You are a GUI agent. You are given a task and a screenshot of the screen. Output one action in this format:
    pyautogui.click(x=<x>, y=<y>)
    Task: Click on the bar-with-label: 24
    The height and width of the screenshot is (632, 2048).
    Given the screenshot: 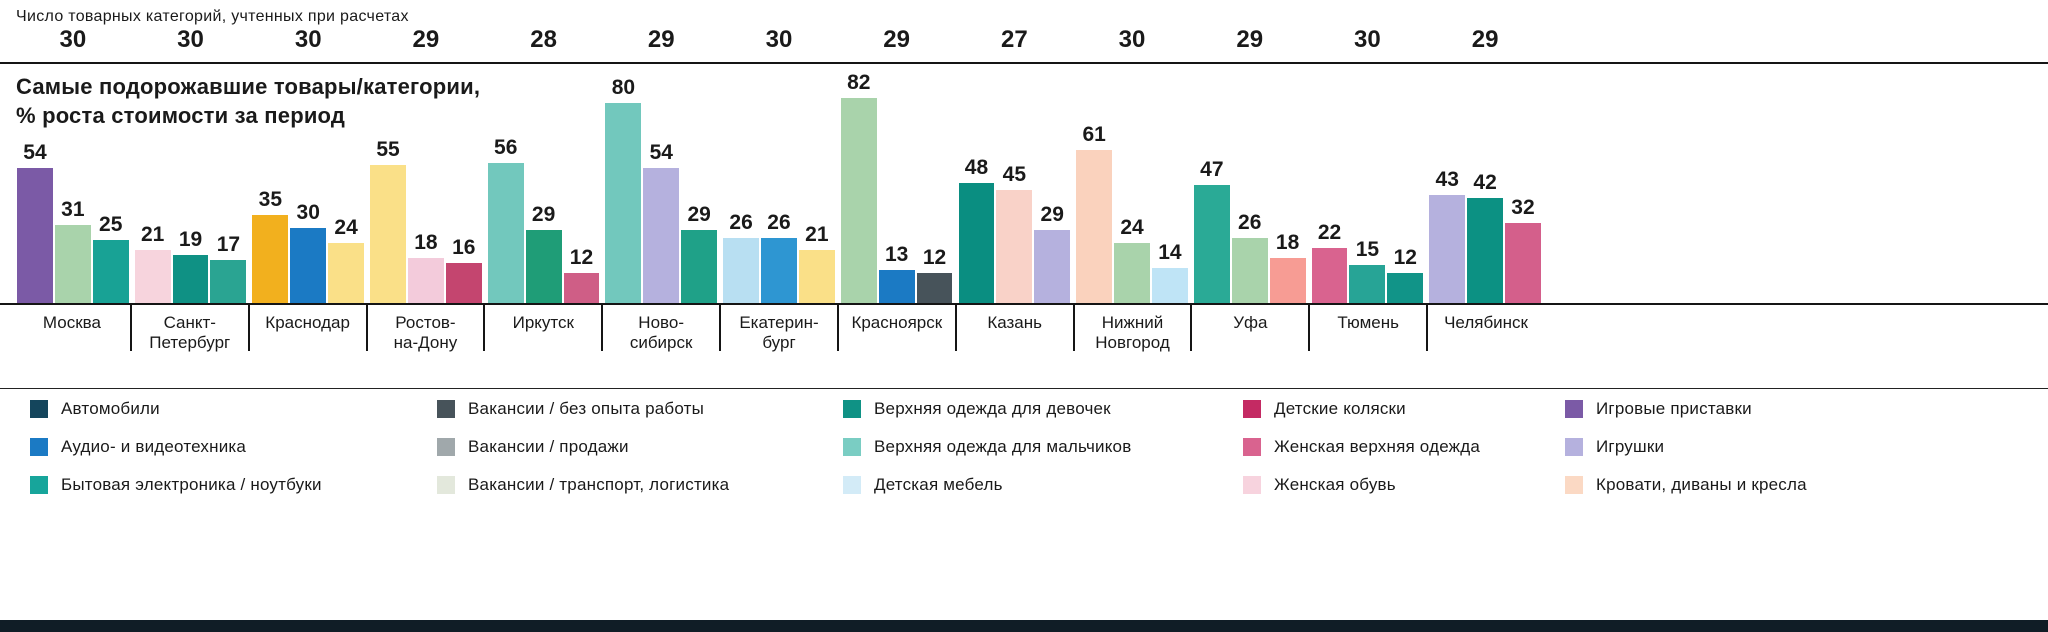 What is the action you would take?
    pyautogui.click(x=1132, y=259)
    